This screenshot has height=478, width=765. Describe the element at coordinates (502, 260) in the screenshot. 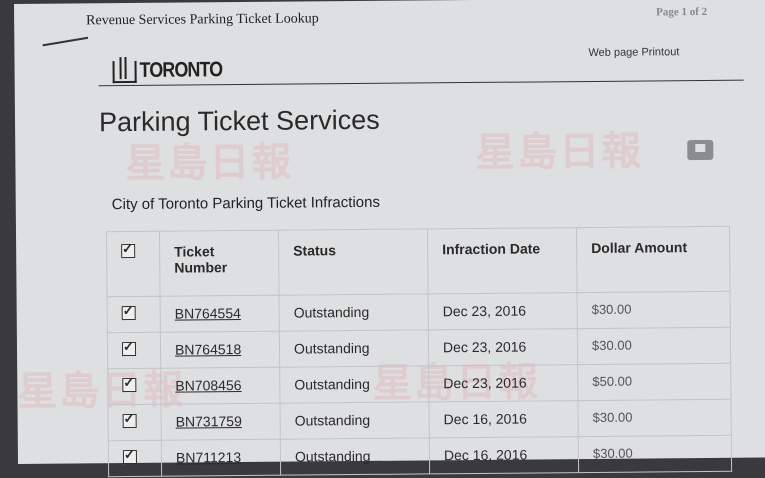

I see `column-header-date: Infraction Date` at that location.